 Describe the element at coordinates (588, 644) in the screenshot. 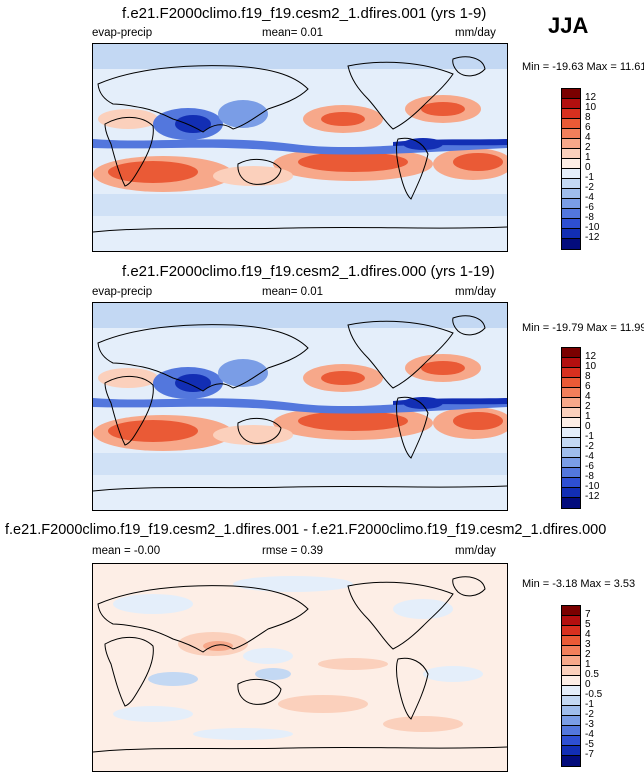

I see `colorbar-tick-label: 3` at that location.